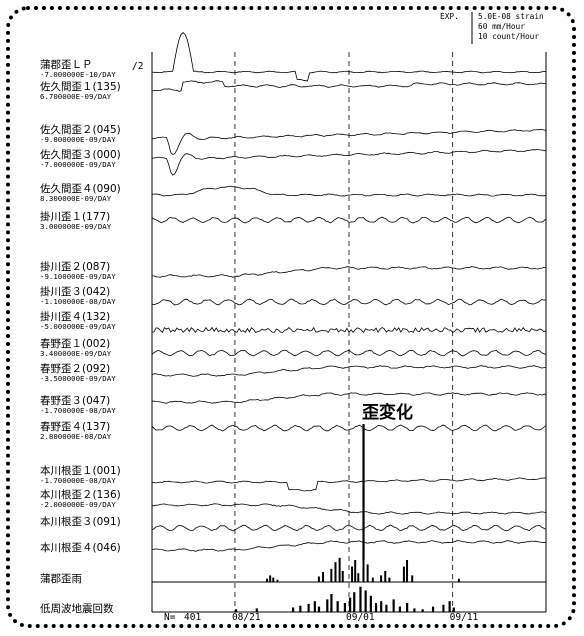 The width and height of the screenshot is (584, 636). Describe the element at coordinates (76, 198) in the screenshot. I see `series-rate: 8.300000E-09/DAY` at that location.